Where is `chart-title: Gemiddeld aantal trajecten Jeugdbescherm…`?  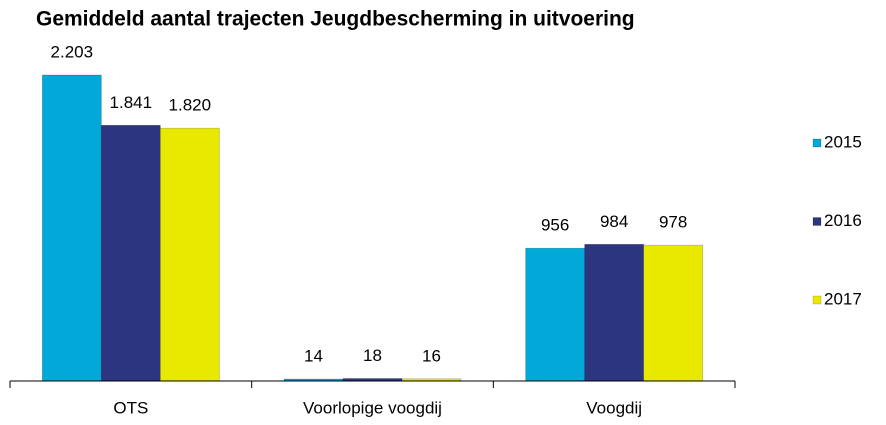
chart-title: Gemiddeld aantal trajecten Jeugdbescherm… is located at coordinates (335, 19).